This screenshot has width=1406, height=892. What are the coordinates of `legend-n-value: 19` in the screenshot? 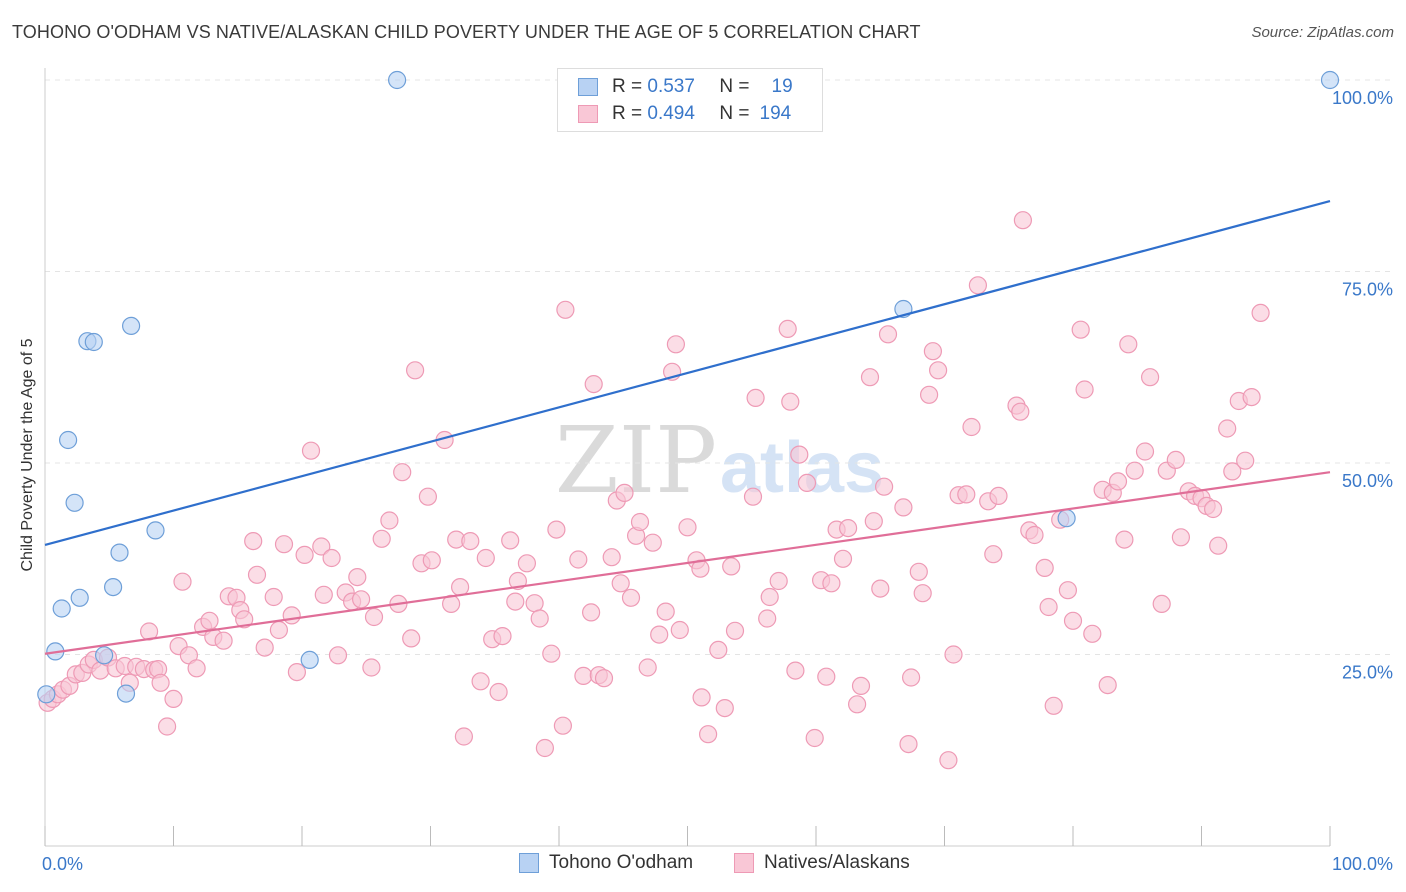 It's located at (782, 86).